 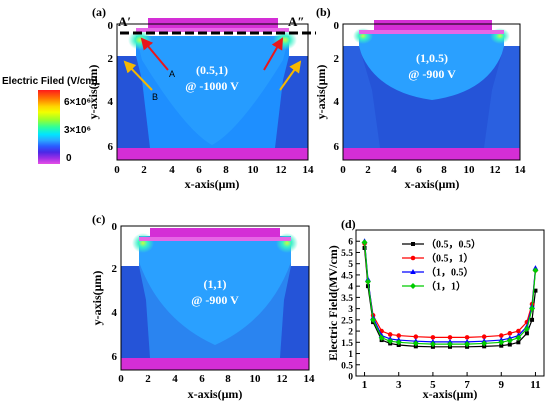 What do you see at coordinates (283, 379) in the screenshot?
I see `panel-c-xtick-12: 12` at bounding box center [283, 379].